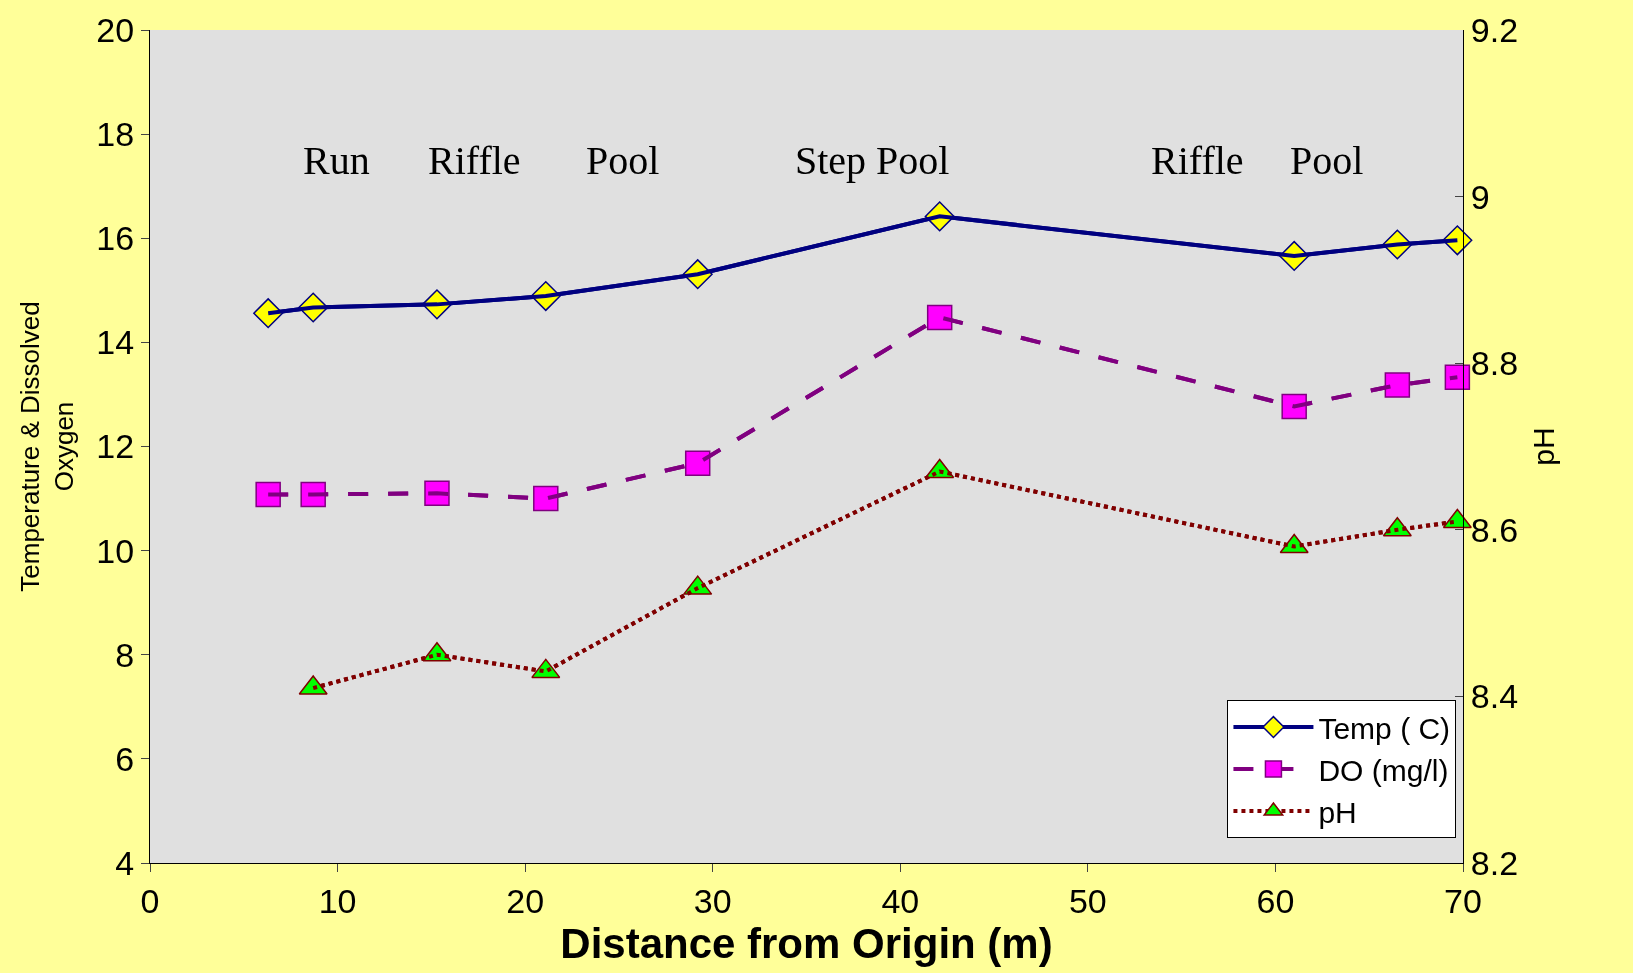 Image resolution: width=1633 pixels, height=973 pixels. I want to click on y-tick-label: 4, so click(125, 862).